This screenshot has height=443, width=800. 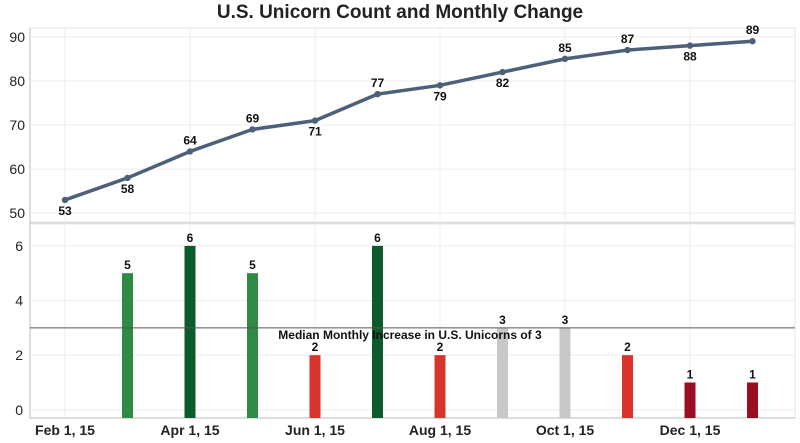 What do you see at coordinates (565, 430) in the screenshot?
I see `x-tick-label: Oct 1, 15` at bounding box center [565, 430].